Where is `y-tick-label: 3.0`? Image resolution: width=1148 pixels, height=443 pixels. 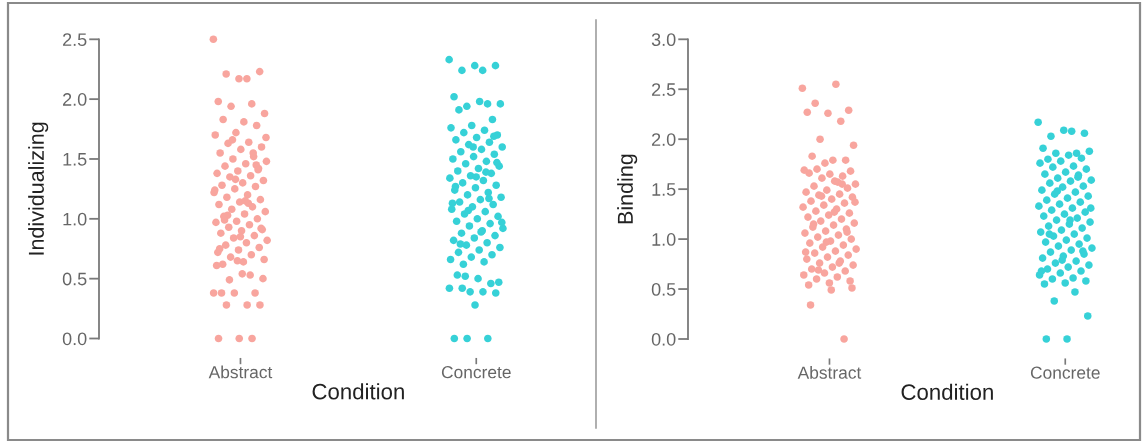
y-tick-label: 3.0 is located at coordinates (663, 40).